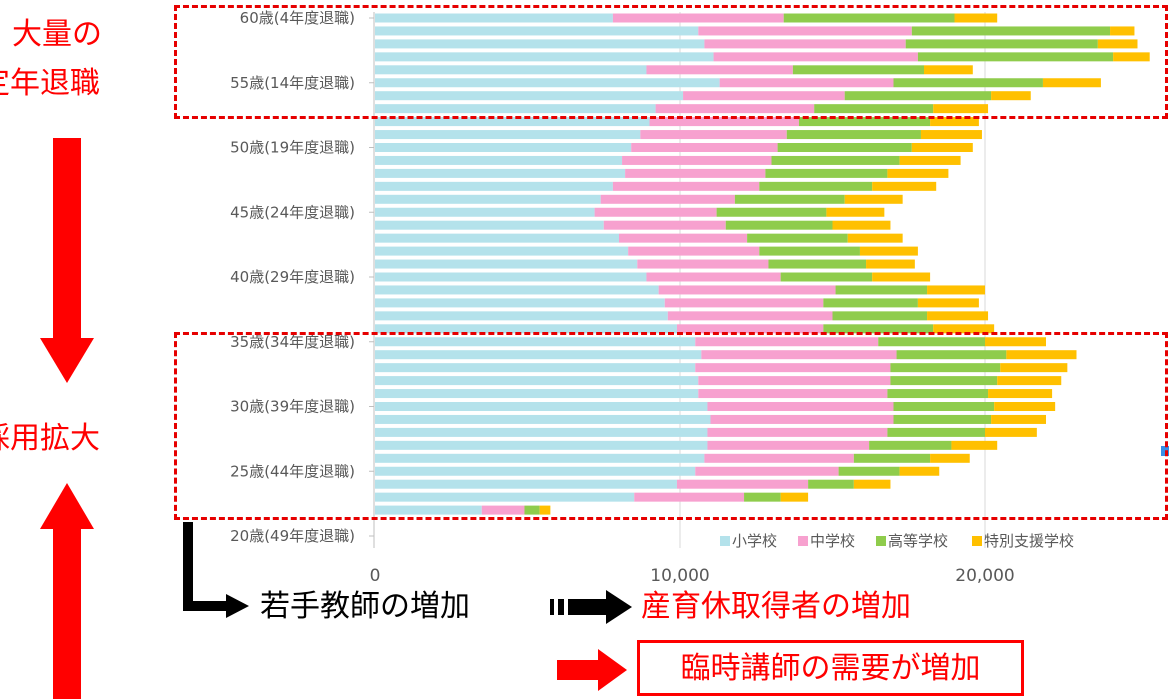  I want to click on young-teachers-increase-text: 若手教師の増加, so click(365, 606).